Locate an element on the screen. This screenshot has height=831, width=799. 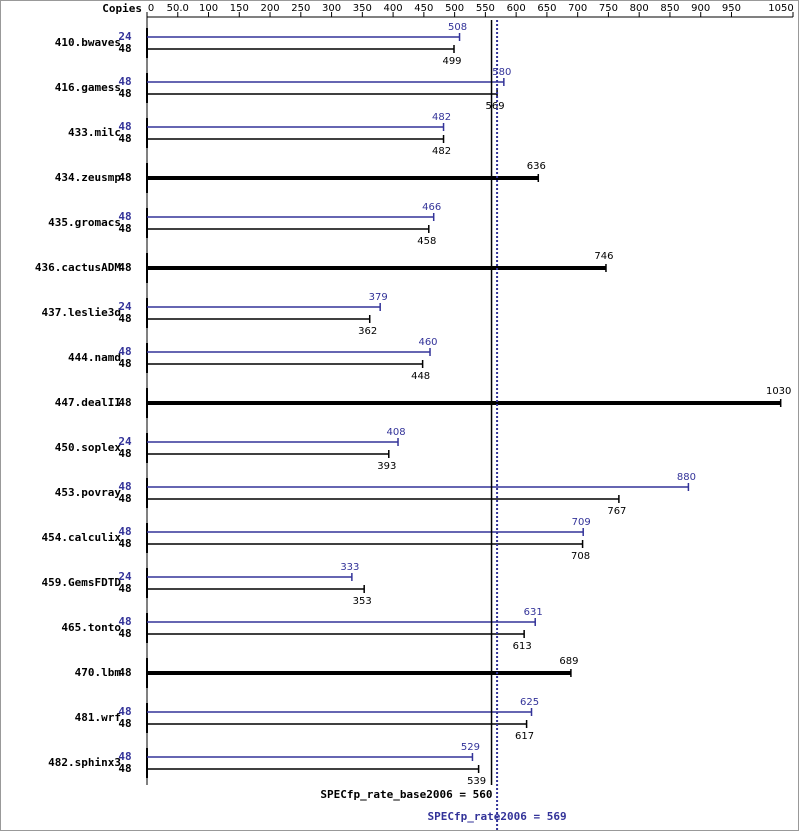
value-label: 1030 is located at coordinates (778, 391).